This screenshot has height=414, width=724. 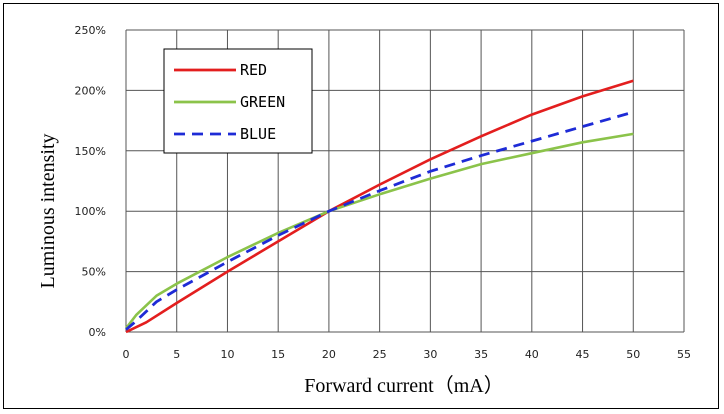 I want to click on x-tick-label: 50, so click(x=633, y=354).